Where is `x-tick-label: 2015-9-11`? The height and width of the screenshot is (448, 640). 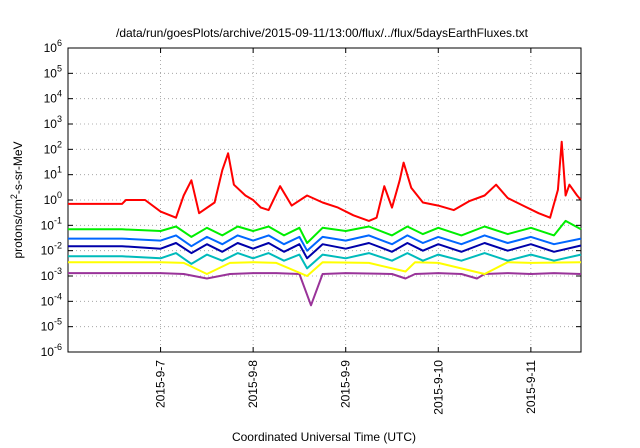 x-tick-label: 2015-9-11 is located at coordinates (531, 387).